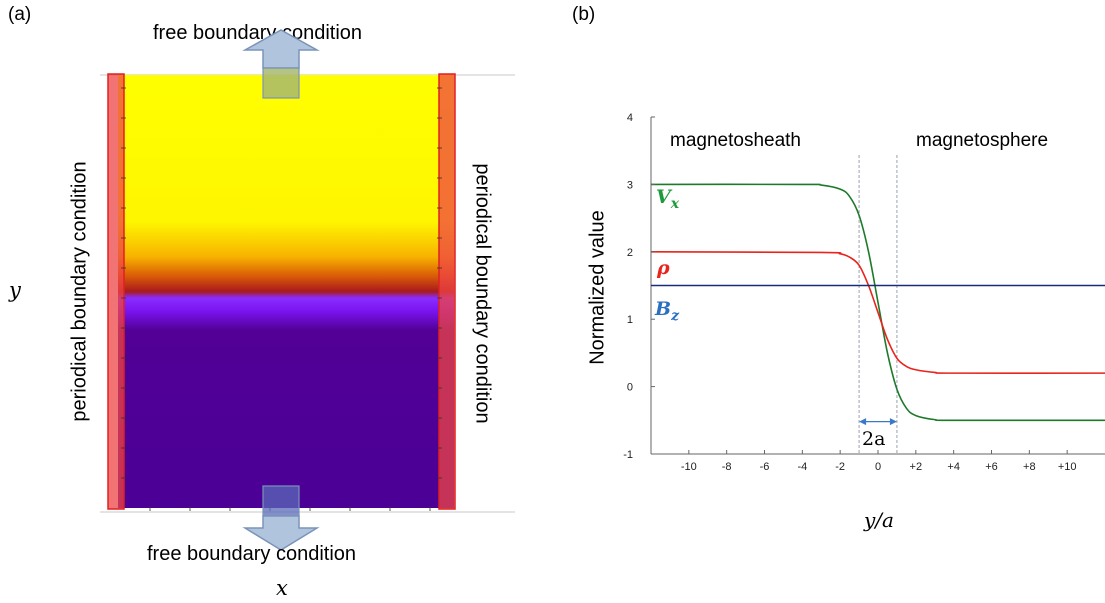 This screenshot has height=603, width=1105. Describe the element at coordinates (663, 268) in the screenshot. I see `legend-rho: ρ` at that location.